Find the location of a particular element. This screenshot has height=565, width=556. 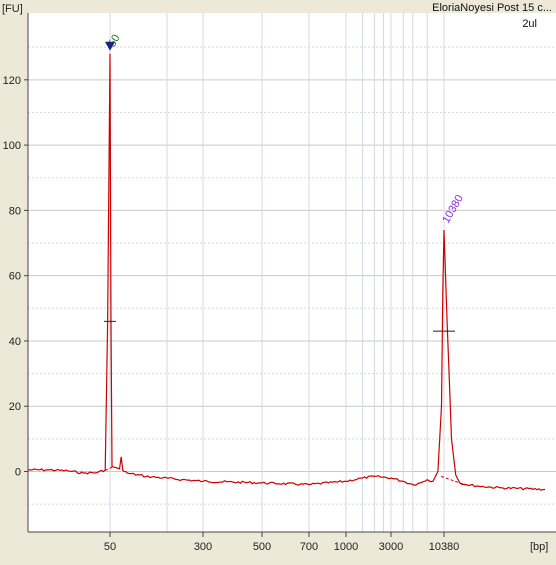

y-tick-label: 0 is located at coordinates (18, 473).